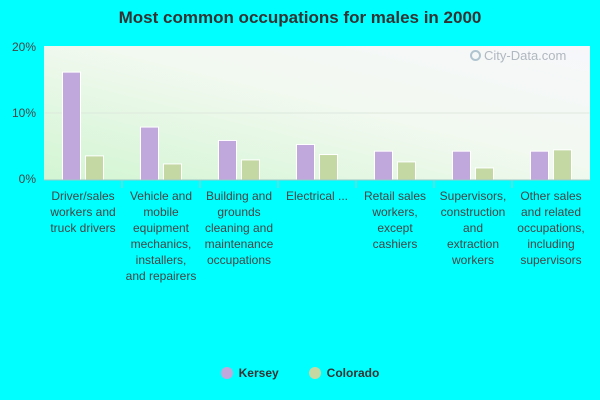  What do you see at coordinates (525, 55) in the screenshot?
I see `watermark-text: City-Data.com` at bounding box center [525, 55].